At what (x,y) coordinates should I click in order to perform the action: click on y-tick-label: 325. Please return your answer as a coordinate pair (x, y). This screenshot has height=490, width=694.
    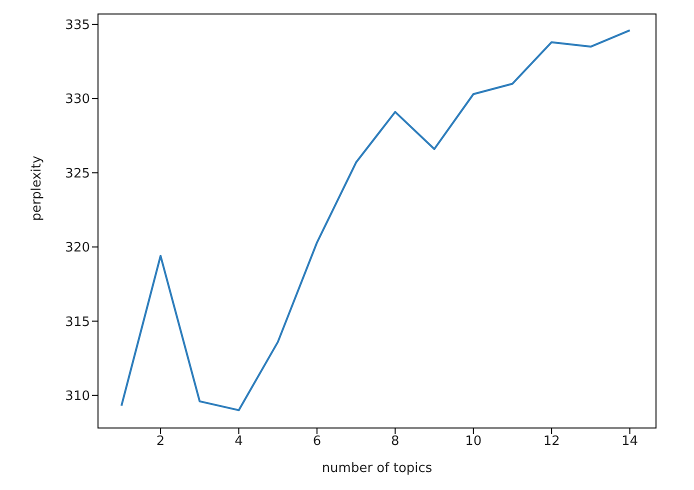
    Looking at the image, I should click on (77, 174).